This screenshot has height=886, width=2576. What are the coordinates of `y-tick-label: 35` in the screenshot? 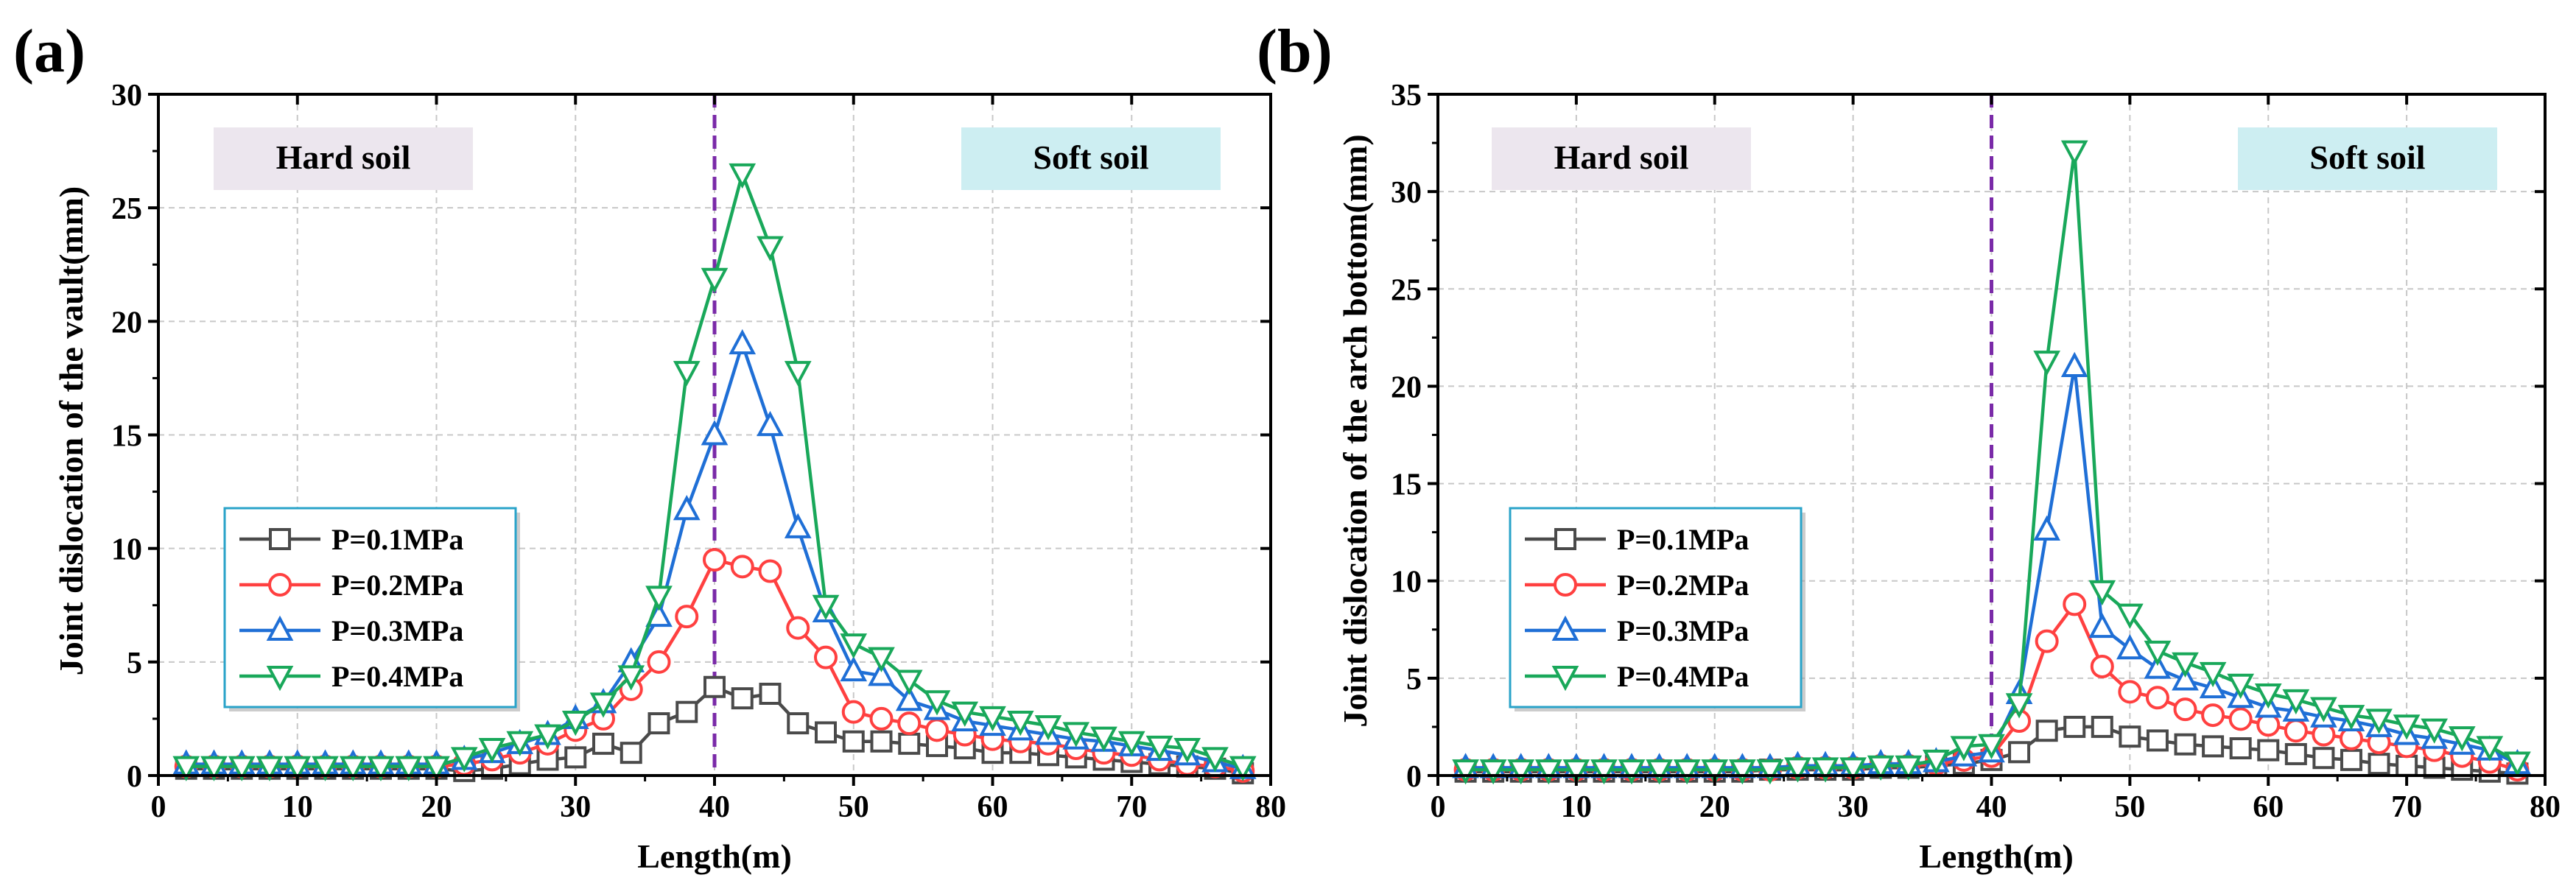 It's located at (1406, 96).